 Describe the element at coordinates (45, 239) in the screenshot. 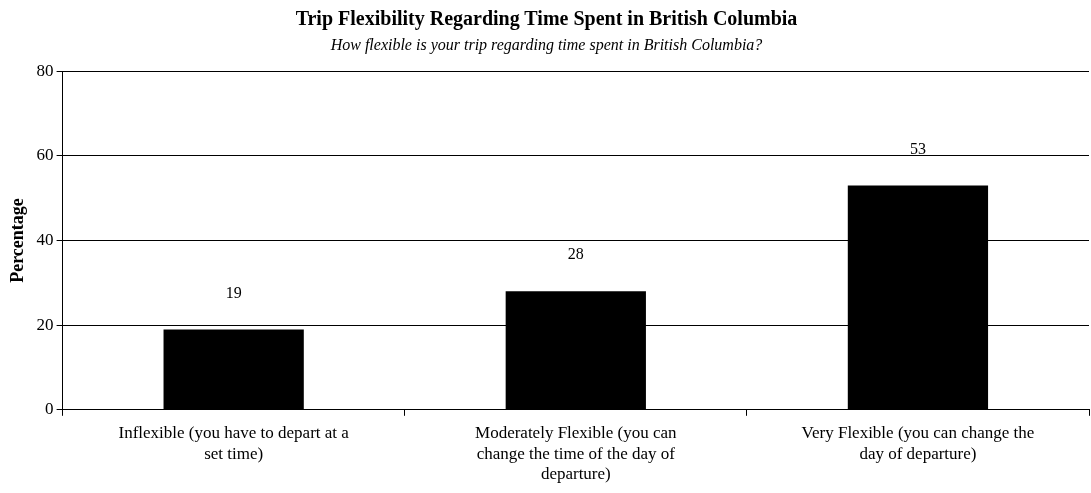

I see `y-tick-label: 40` at that location.